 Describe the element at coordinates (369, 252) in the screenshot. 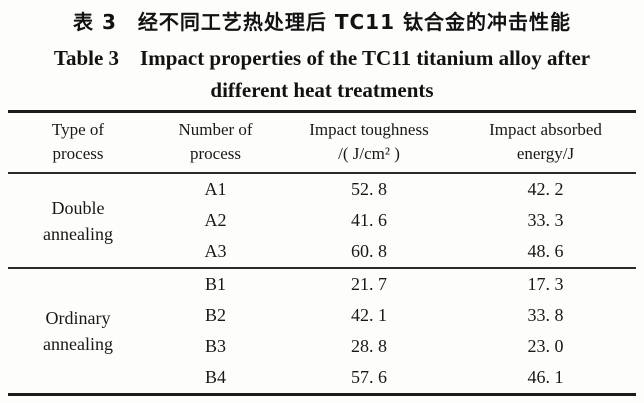

I see `cell-impact-toughness: 60. 8` at that location.